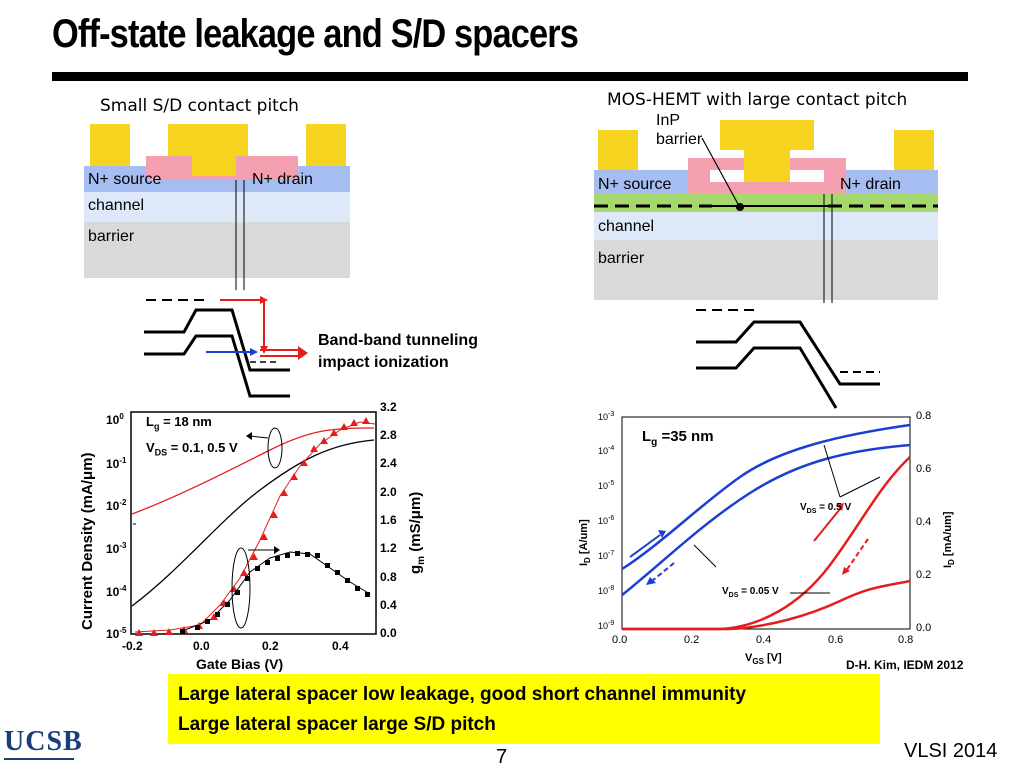 Image resolution: width=1024 pixels, height=769 pixels. Describe the element at coordinates (766, 203) in the screenshot. I see `right-inp-layer` at that location.